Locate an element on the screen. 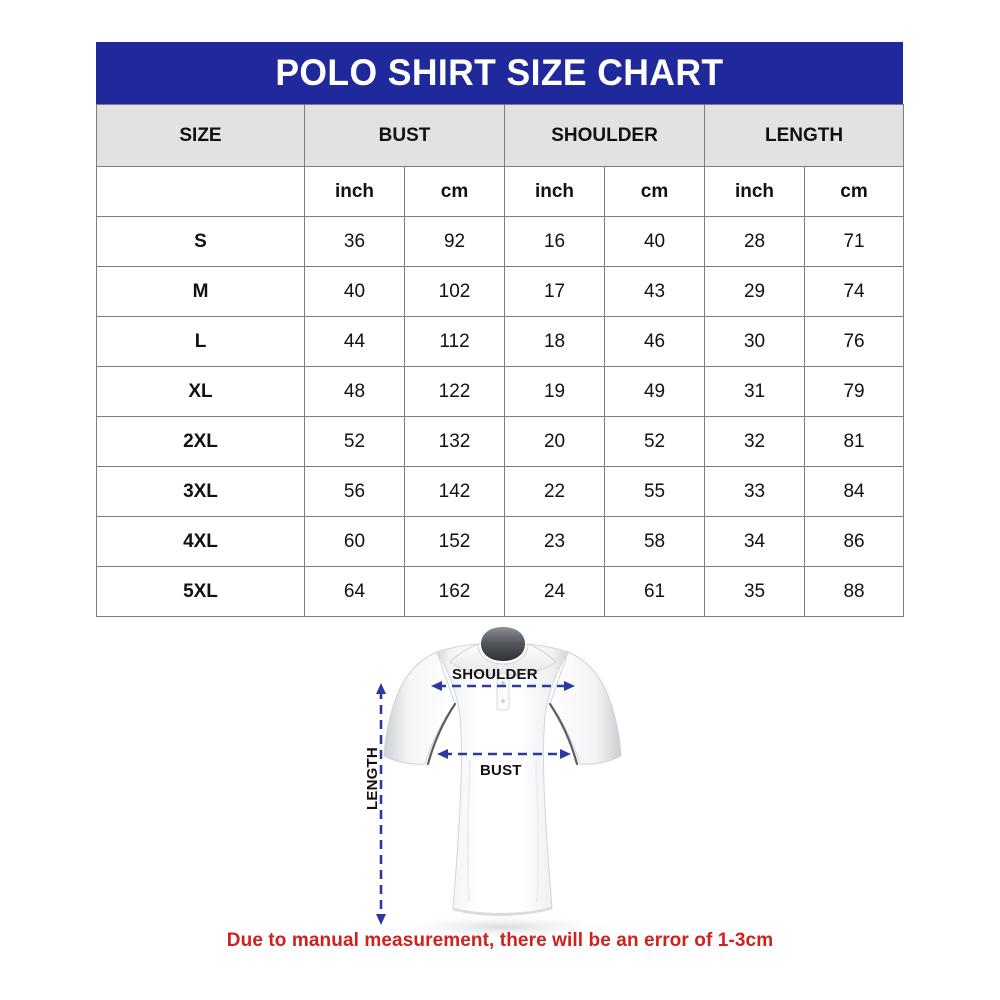 This screenshot has height=1000, width=1000. table-row: M 40 102 17 43 29 74 is located at coordinates (500, 291).